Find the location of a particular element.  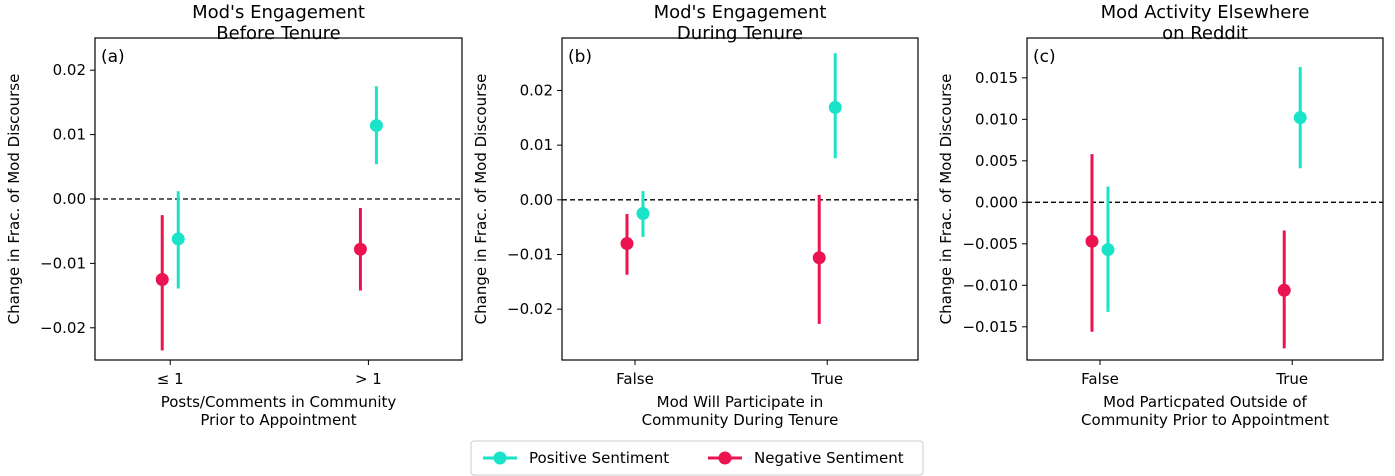

legend-negative-label: Negative Sentiment is located at coordinates (829, 458).